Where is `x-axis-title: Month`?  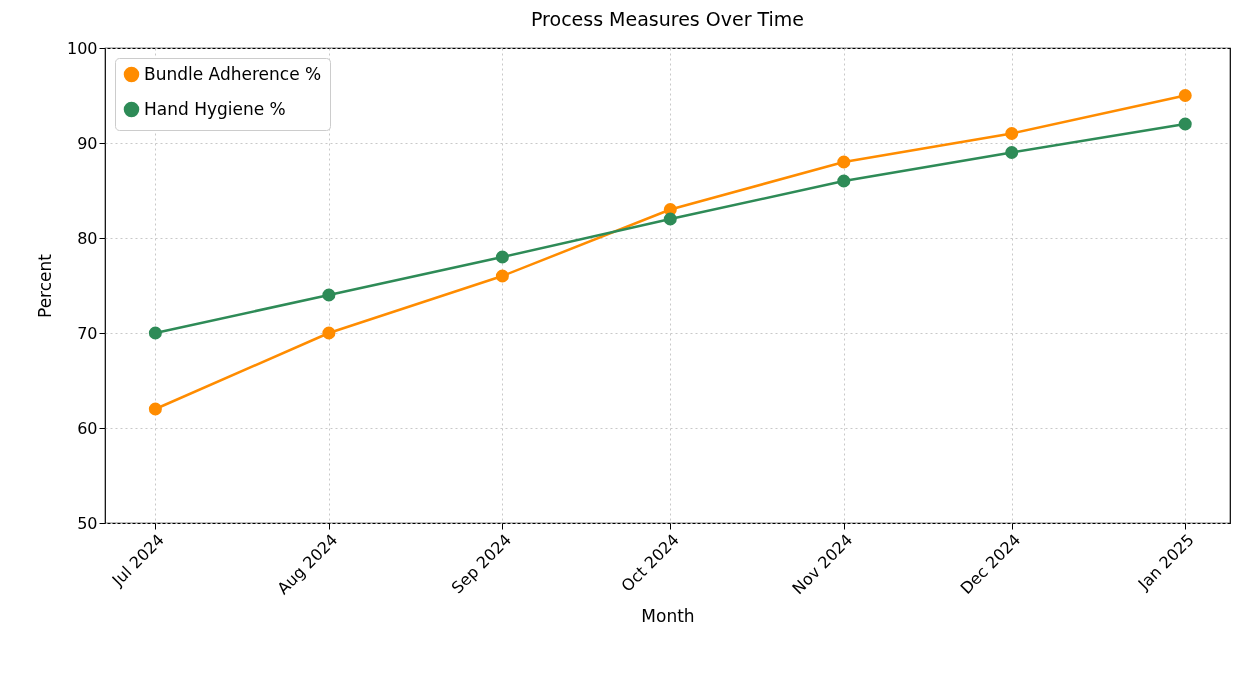 x-axis-title: Month is located at coordinates (668, 616).